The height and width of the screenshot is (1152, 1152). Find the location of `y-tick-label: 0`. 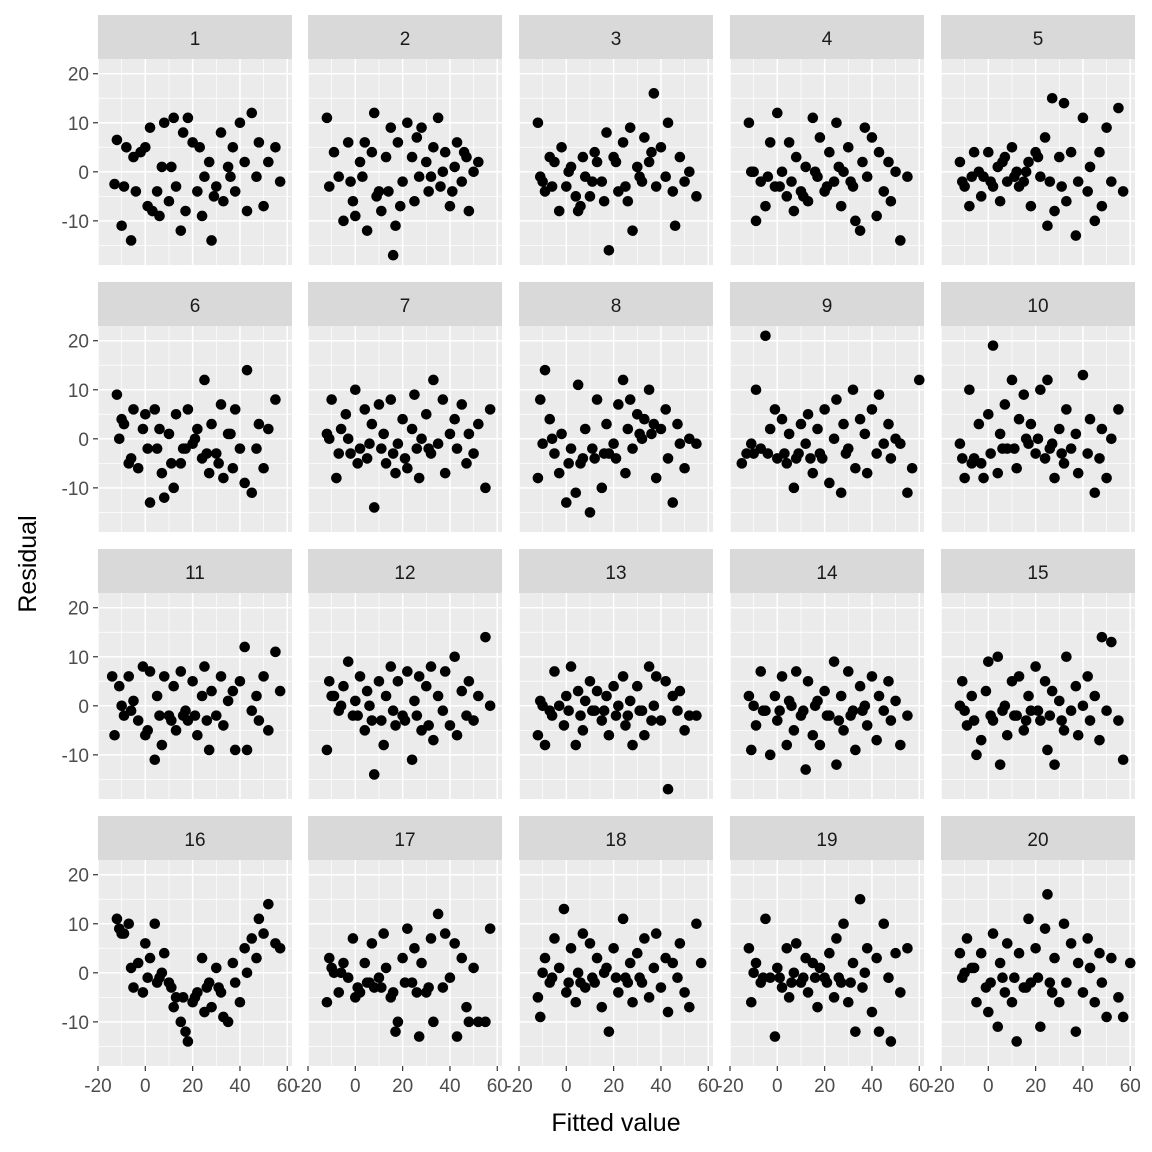

y-tick-label: 0 is located at coordinates (83, 173).